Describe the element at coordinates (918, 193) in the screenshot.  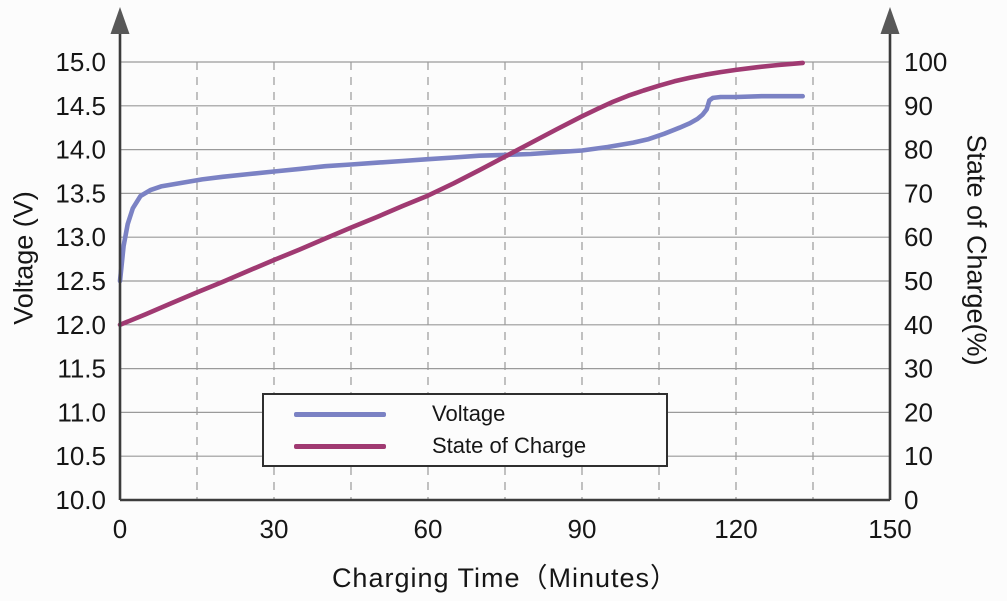
I see `y-tick-label-right: 70` at that location.